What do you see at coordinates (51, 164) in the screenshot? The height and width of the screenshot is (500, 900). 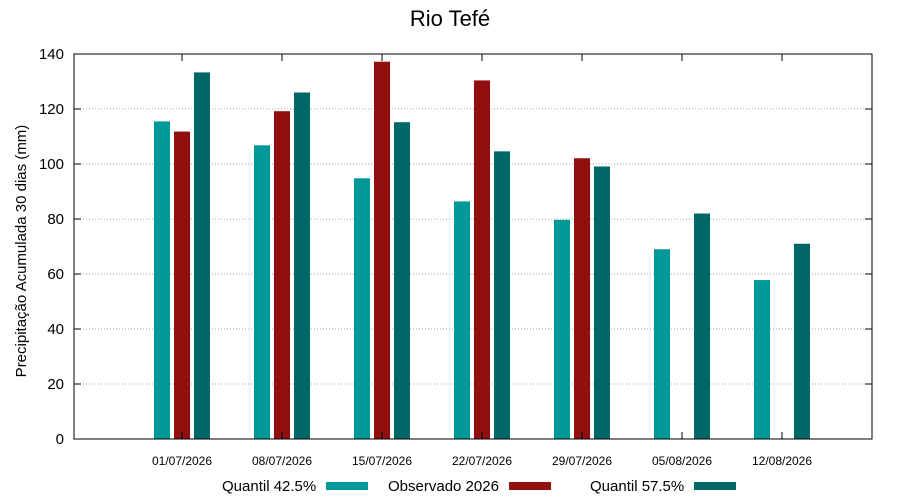 I see `y-tick-label: 100` at bounding box center [51, 164].